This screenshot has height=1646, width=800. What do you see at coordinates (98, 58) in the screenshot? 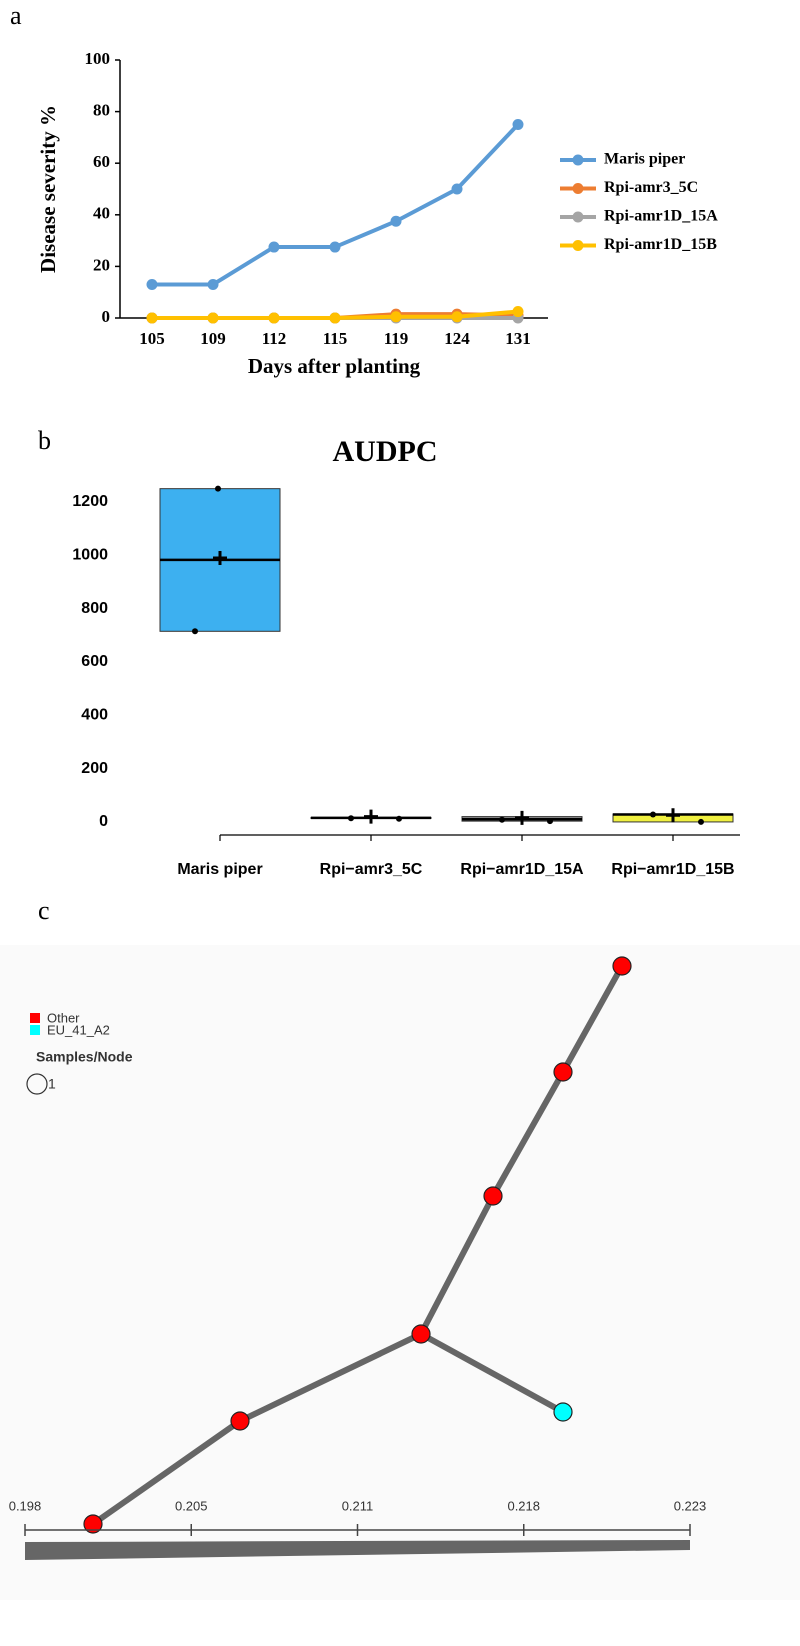
I see `y-tick-label: 100` at bounding box center [98, 58].